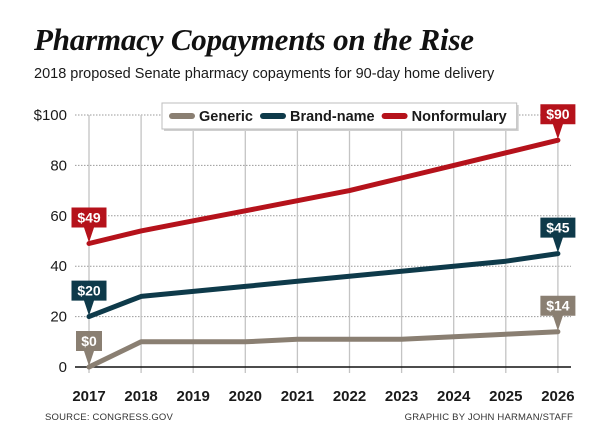 This screenshot has width=600, height=446. Describe the element at coordinates (58, 216) in the screenshot. I see `y-tick-label: 60` at that location.